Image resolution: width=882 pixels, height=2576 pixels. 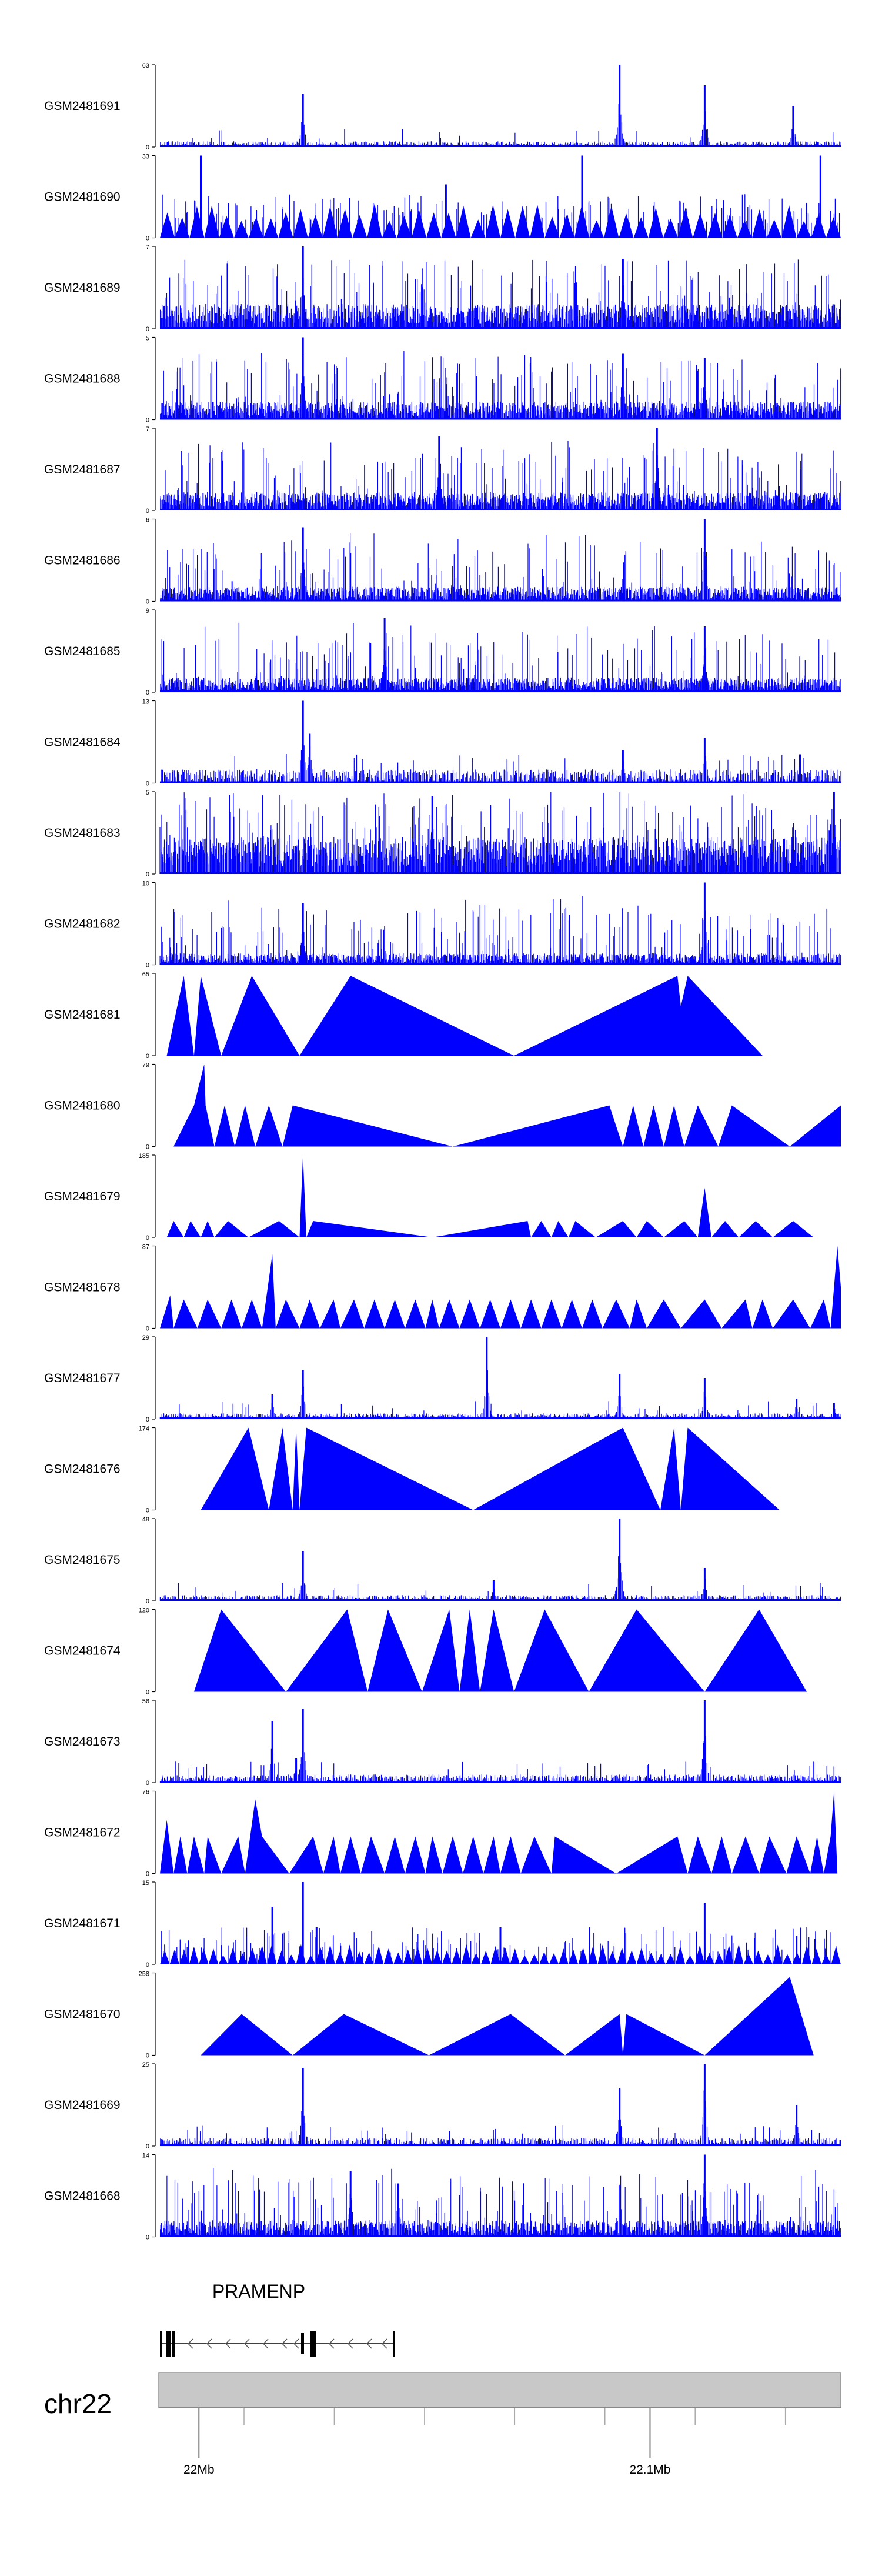 I want to click on track-GSM2481682: GSM2481682 10 0, so click(x=442, y=924).